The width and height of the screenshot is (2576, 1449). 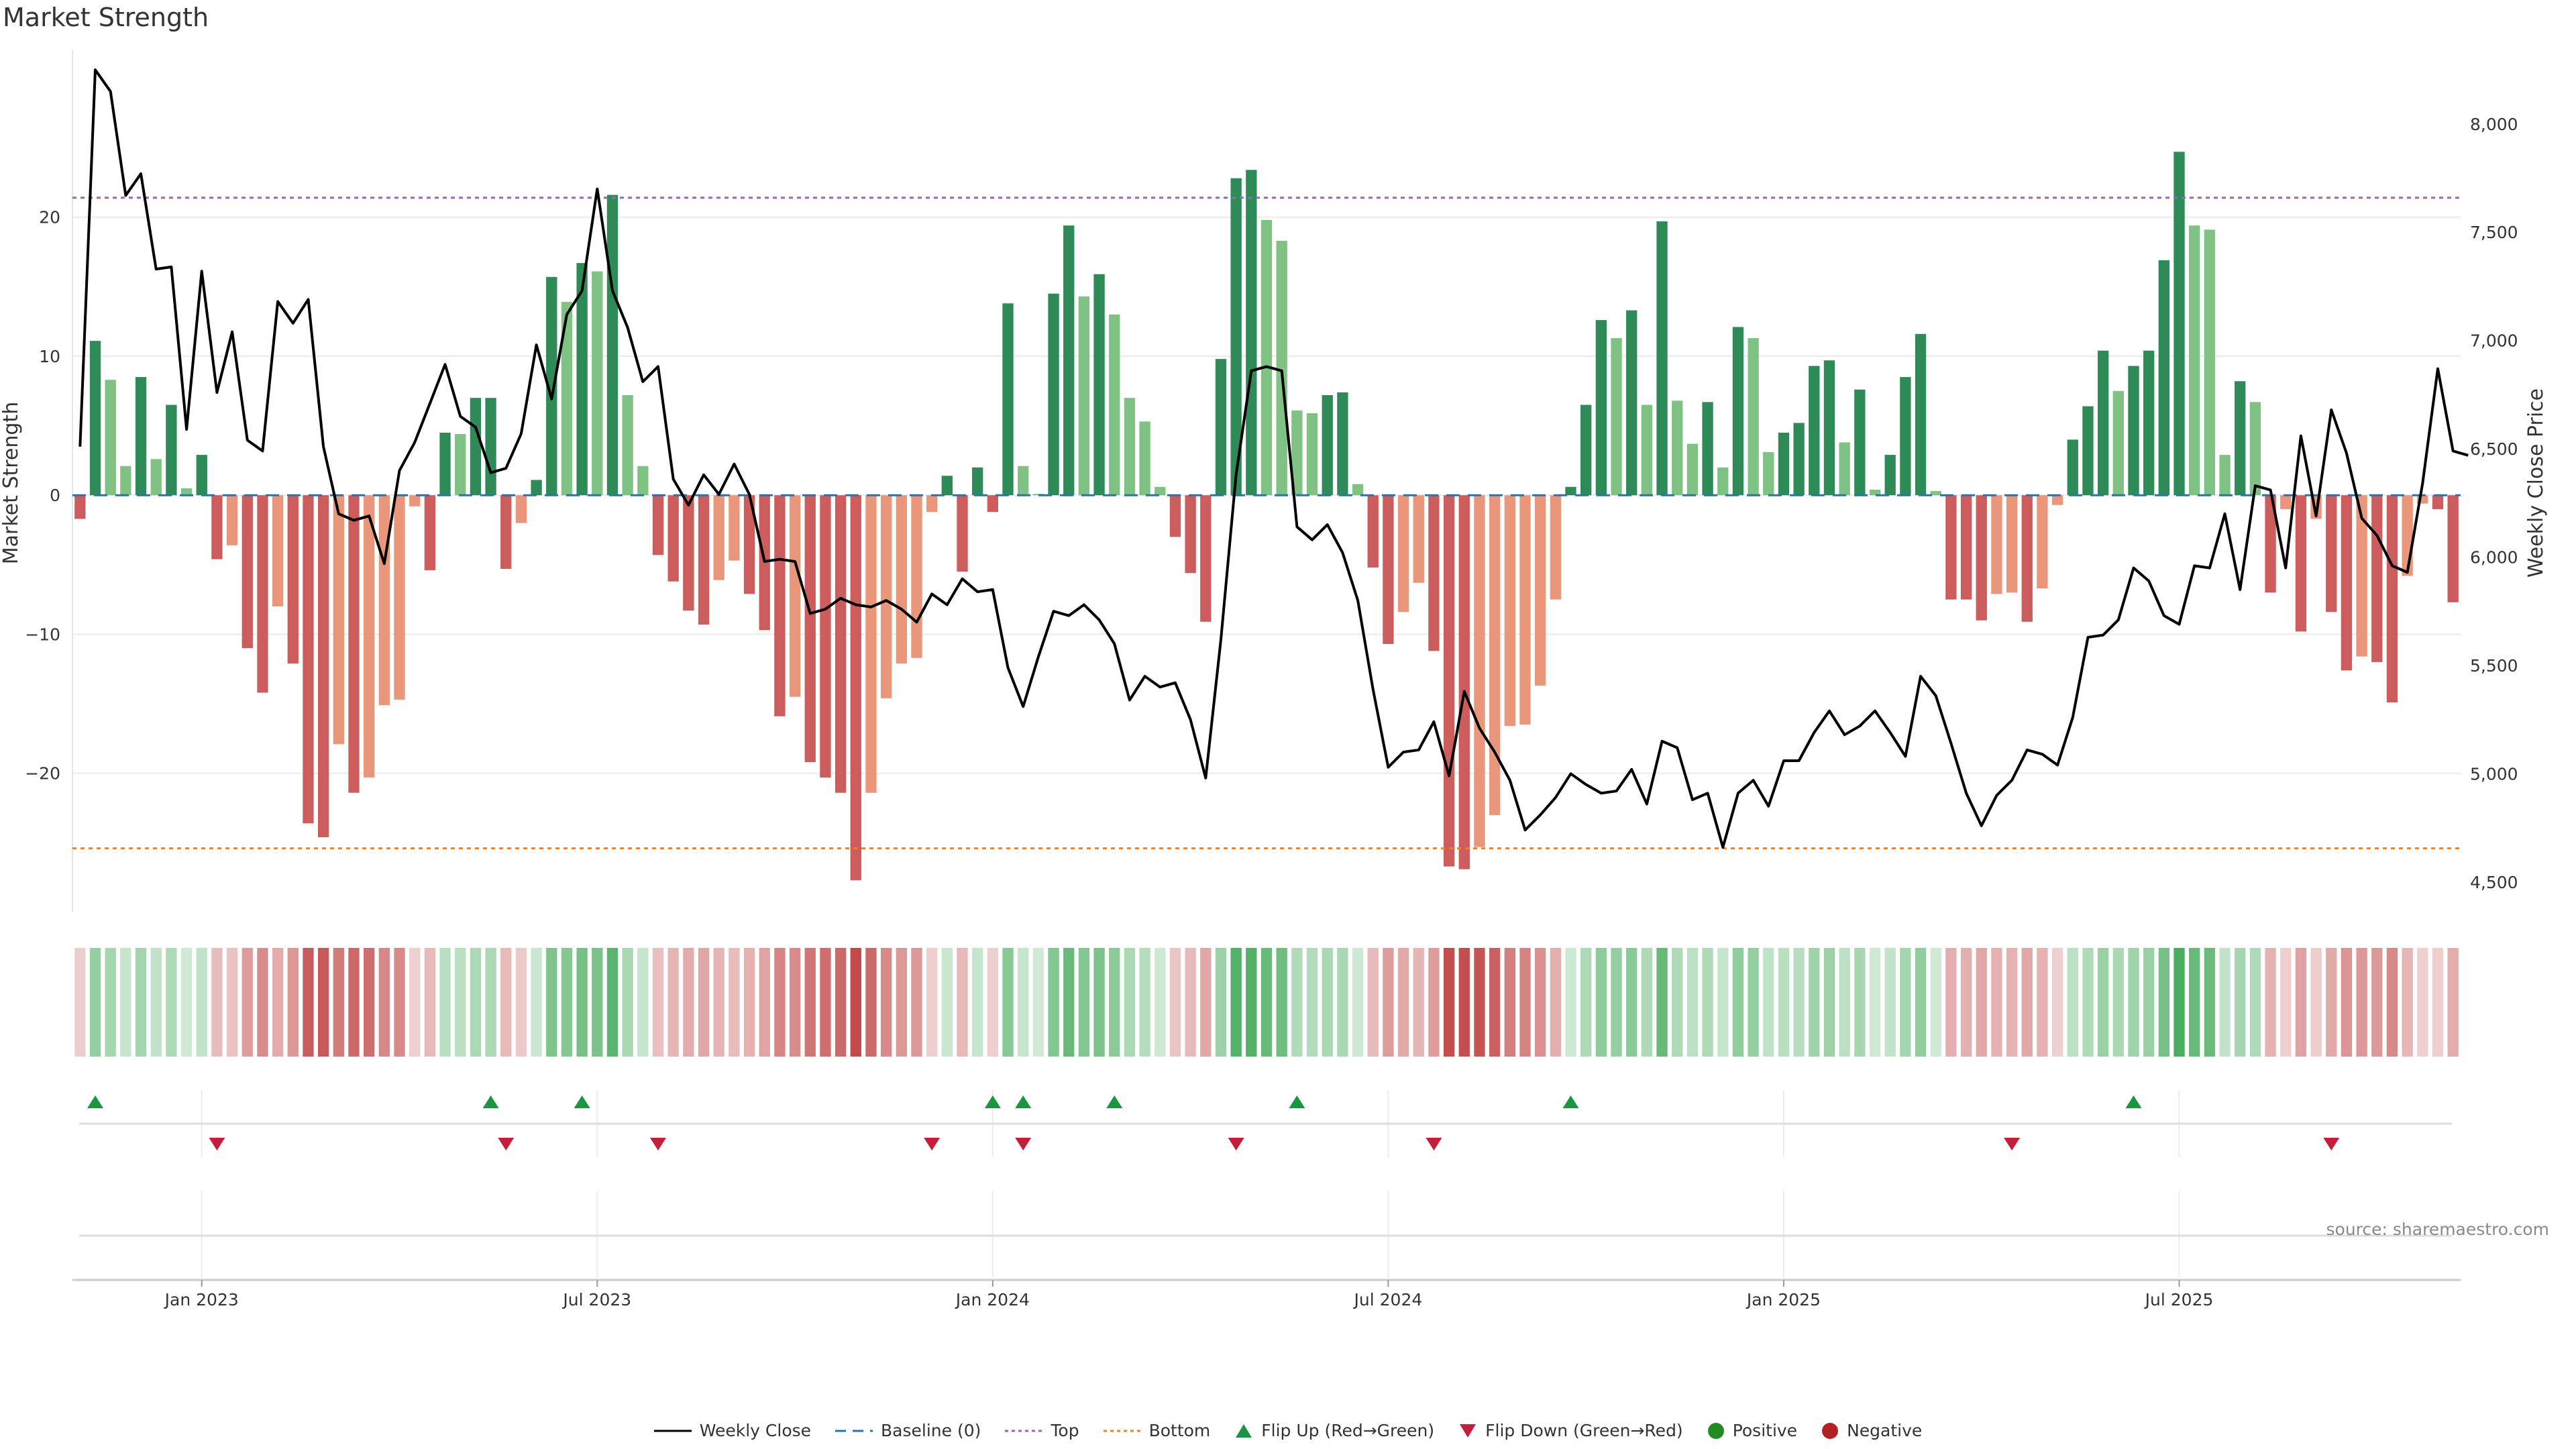 I want to click on circle-green-icon, so click(x=1715, y=1430).